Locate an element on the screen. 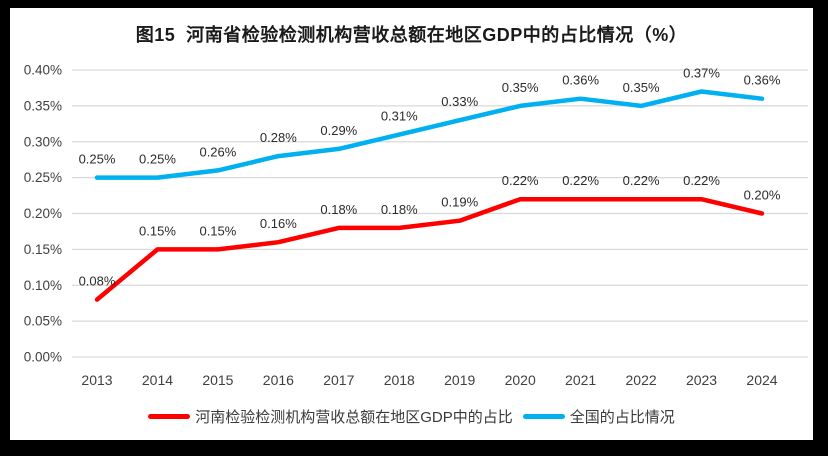 This screenshot has width=828, height=456. y-tick-label: 0.25% is located at coordinates (43, 177).